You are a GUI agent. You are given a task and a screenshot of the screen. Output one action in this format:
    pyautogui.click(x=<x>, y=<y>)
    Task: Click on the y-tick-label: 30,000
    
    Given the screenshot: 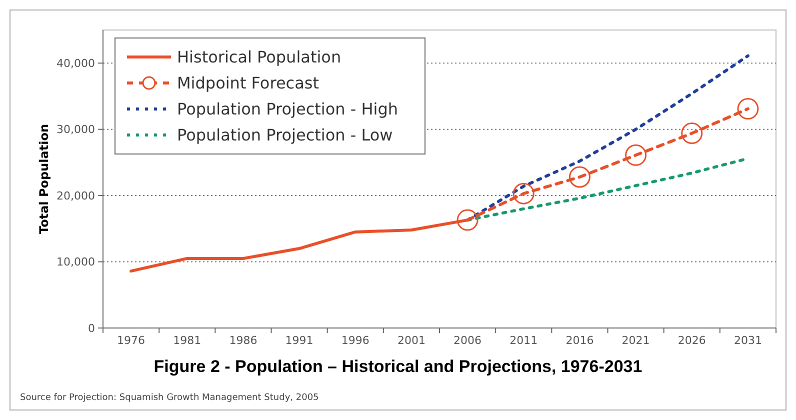 What is the action you would take?
    pyautogui.click(x=75, y=129)
    